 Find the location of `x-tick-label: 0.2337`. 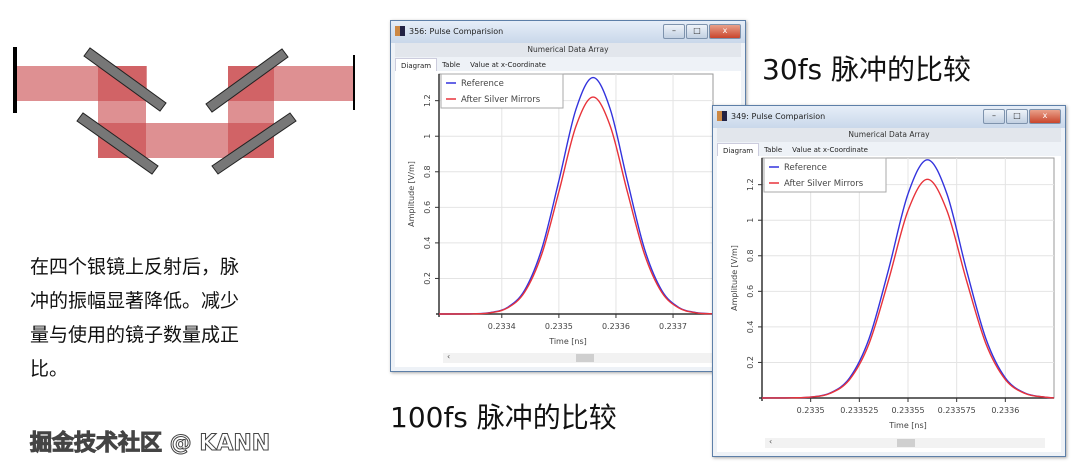

x-tick-label: 0.2337 is located at coordinates (673, 326).